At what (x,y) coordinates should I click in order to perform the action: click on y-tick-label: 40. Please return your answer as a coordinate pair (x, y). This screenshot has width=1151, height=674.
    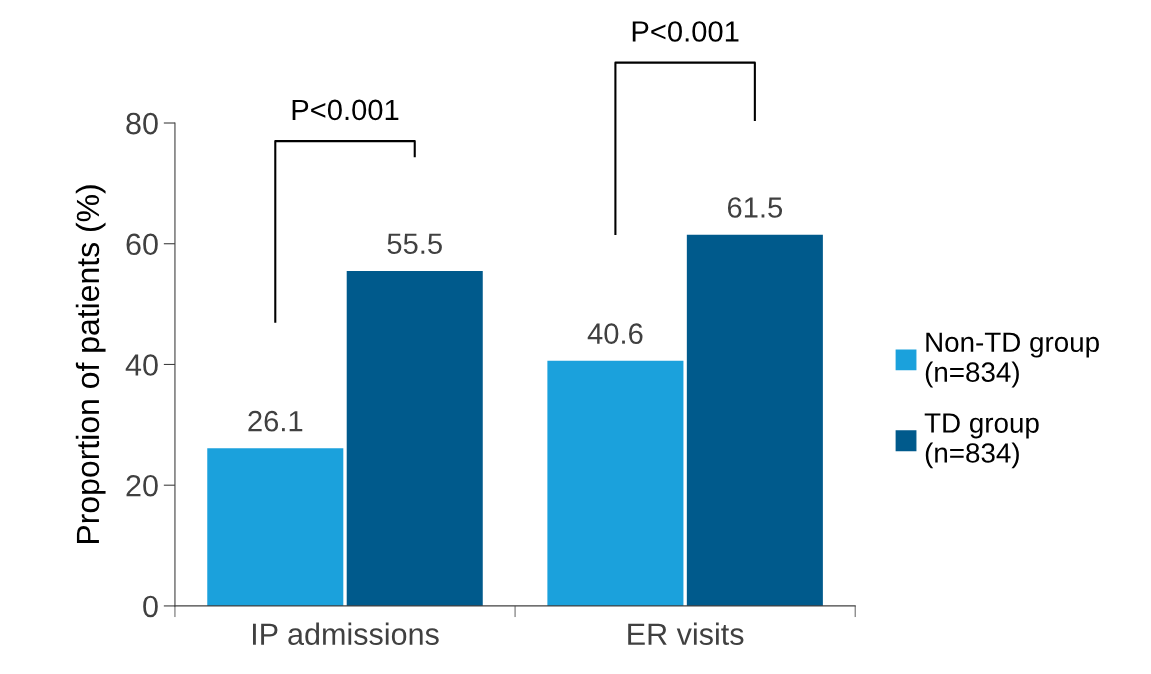
    Looking at the image, I should click on (141, 365).